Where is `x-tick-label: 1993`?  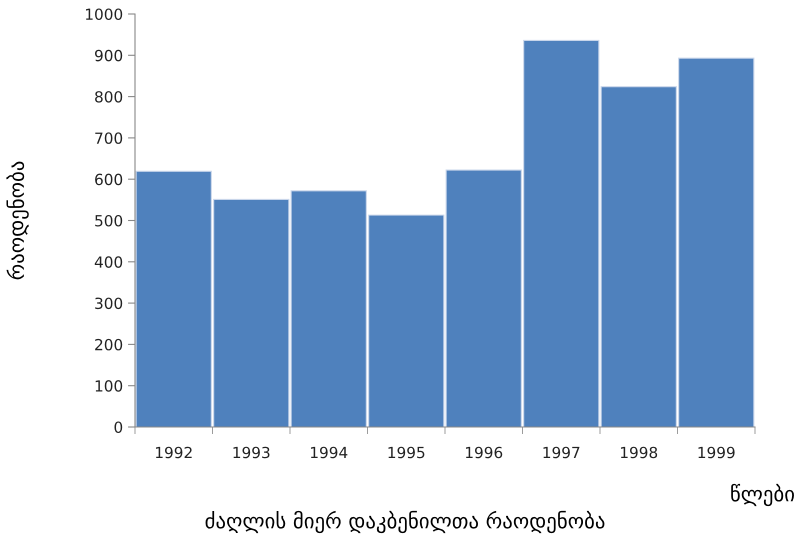
x-tick-label: 1993 is located at coordinates (251, 452).